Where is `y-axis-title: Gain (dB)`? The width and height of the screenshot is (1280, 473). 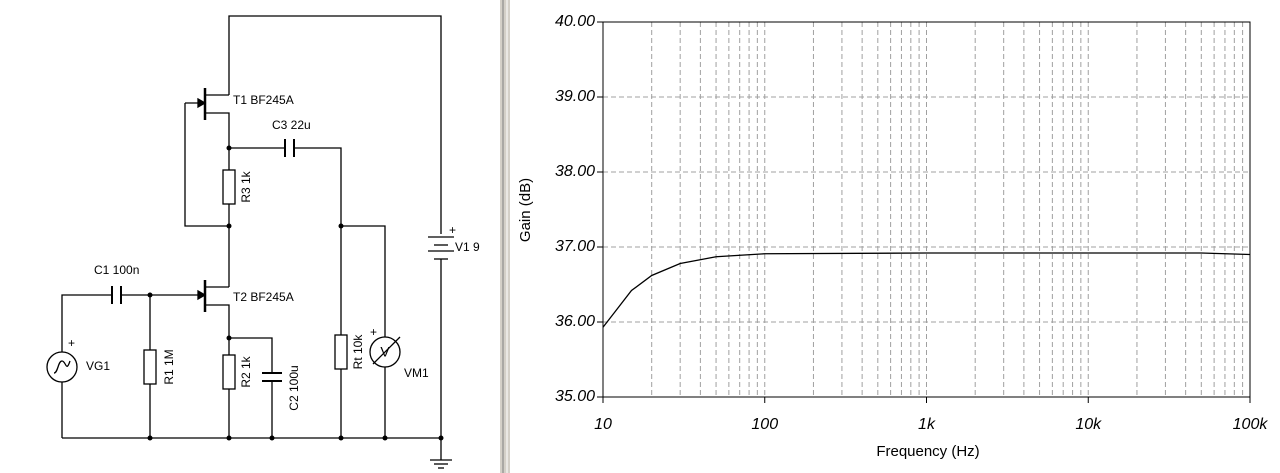
y-axis-title: Gain (dB) is located at coordinates (525, 210).